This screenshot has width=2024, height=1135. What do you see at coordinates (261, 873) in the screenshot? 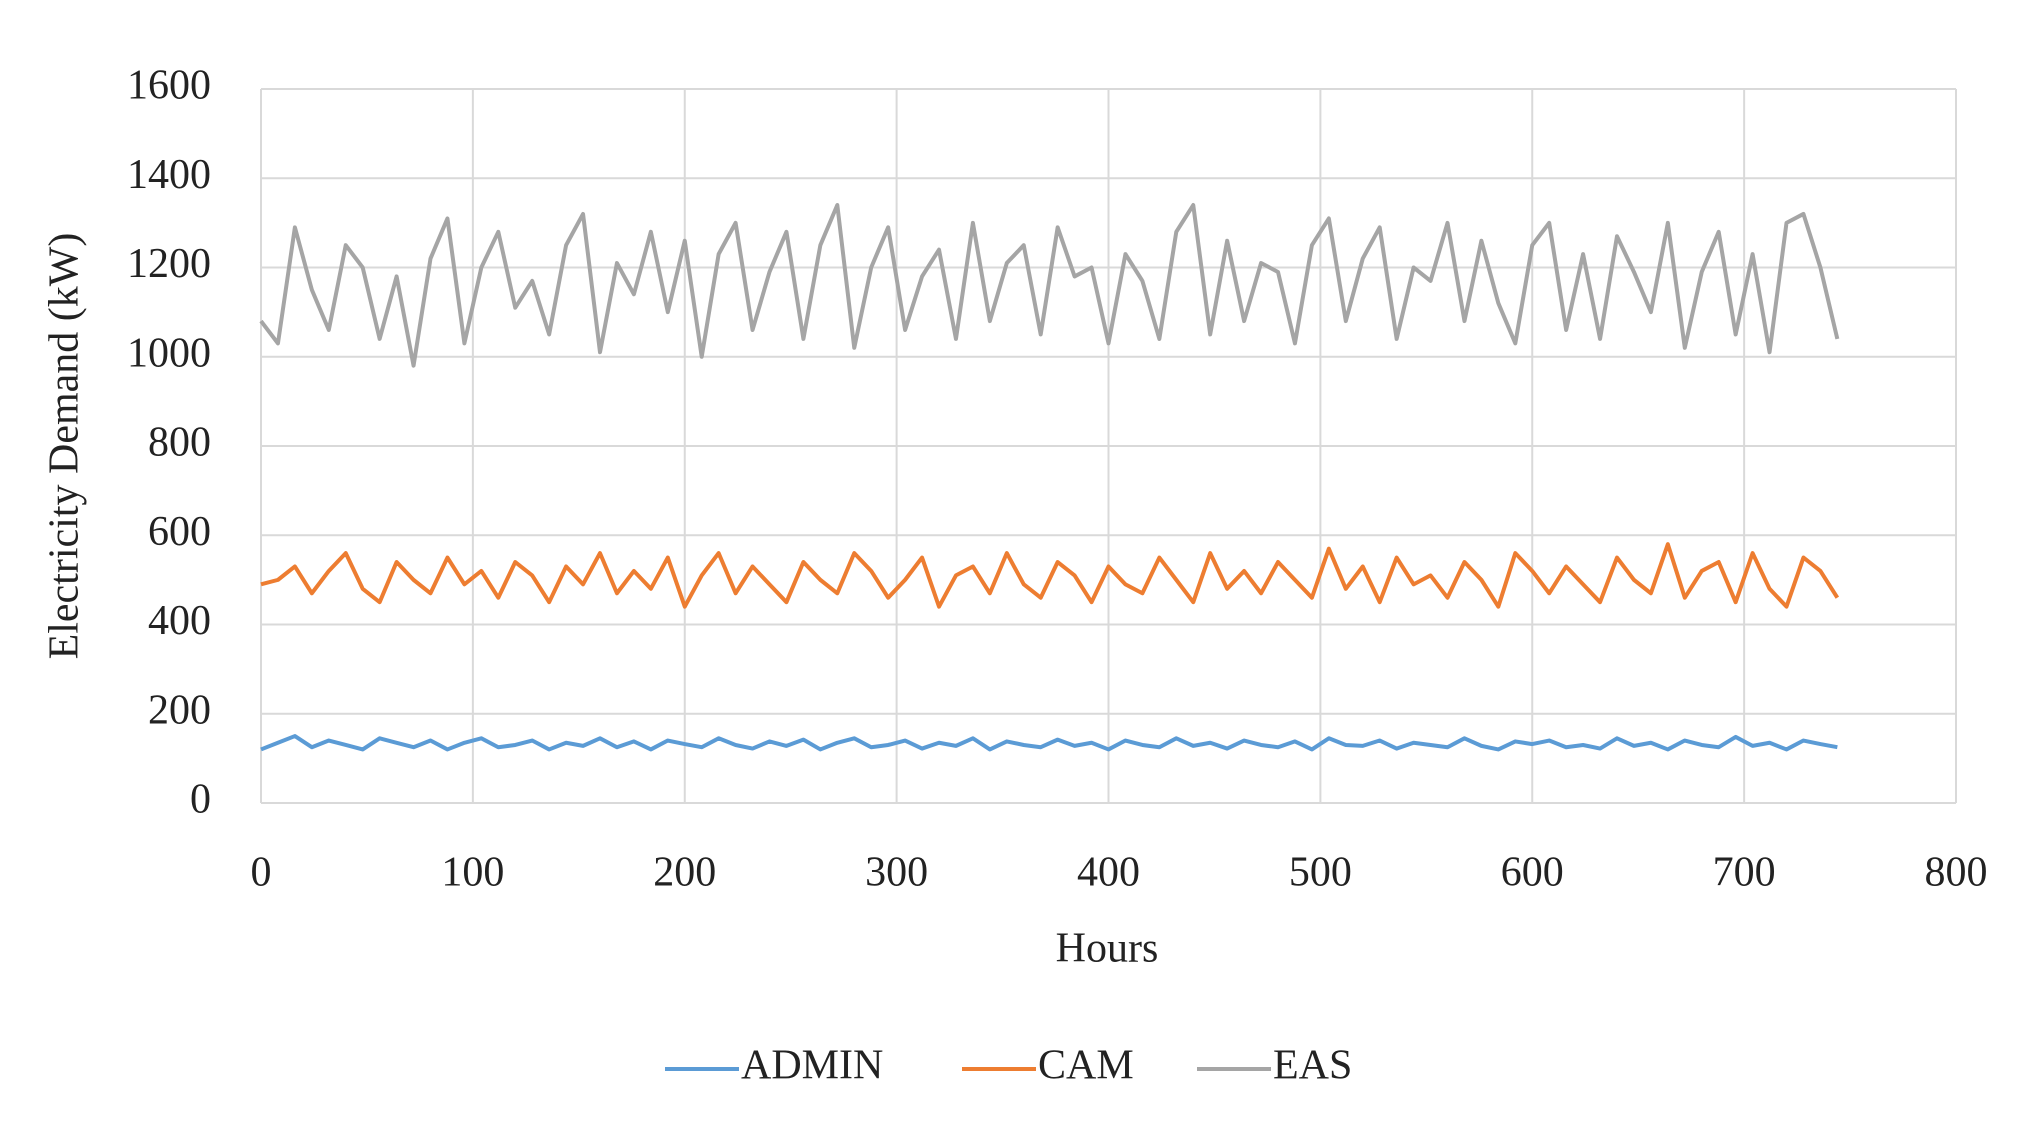
I see `x-tick-label: 0` at bounding box center [261, 873].